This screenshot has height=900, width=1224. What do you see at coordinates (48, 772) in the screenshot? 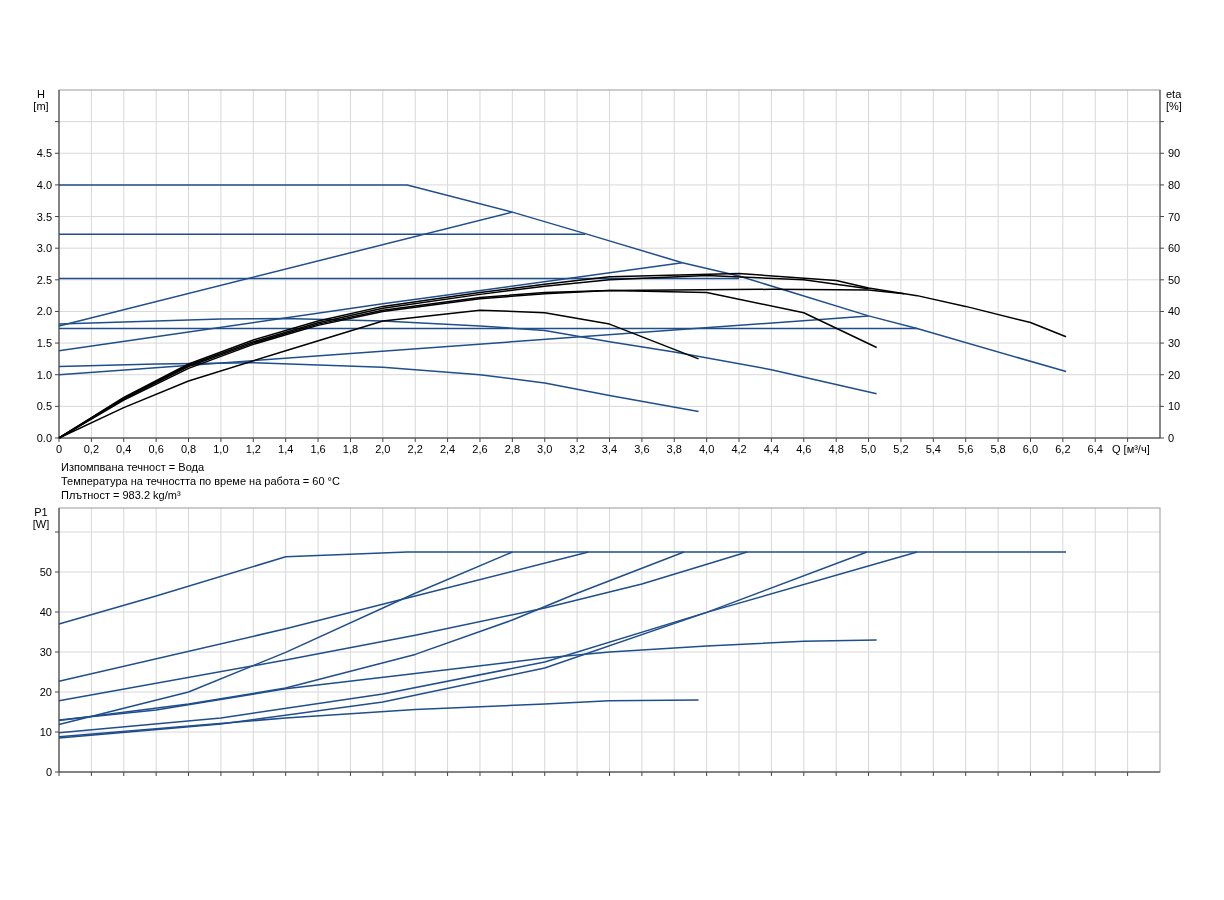
I see `y-tick-label: 0` at bounding box center [48, 772].